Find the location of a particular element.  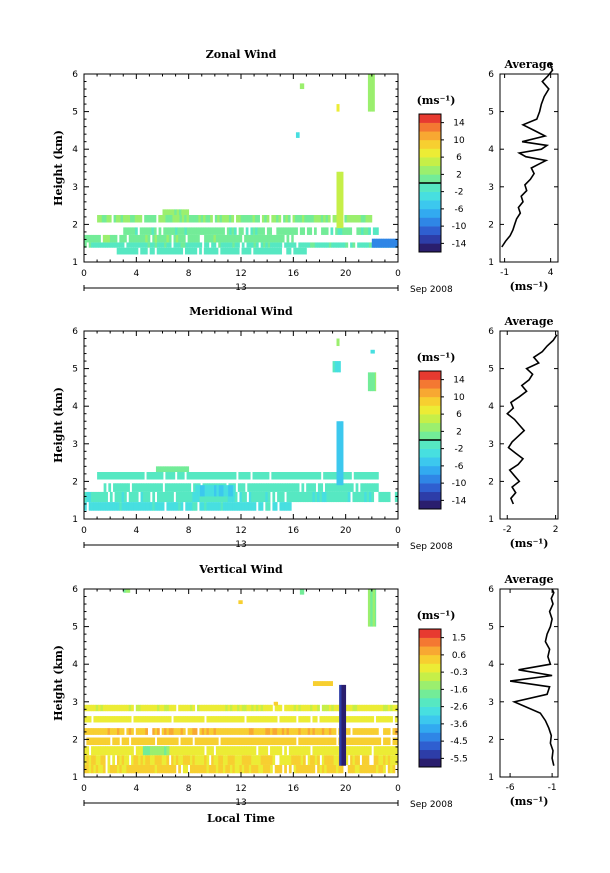

profile-frame is located at coordinates (529, 168).